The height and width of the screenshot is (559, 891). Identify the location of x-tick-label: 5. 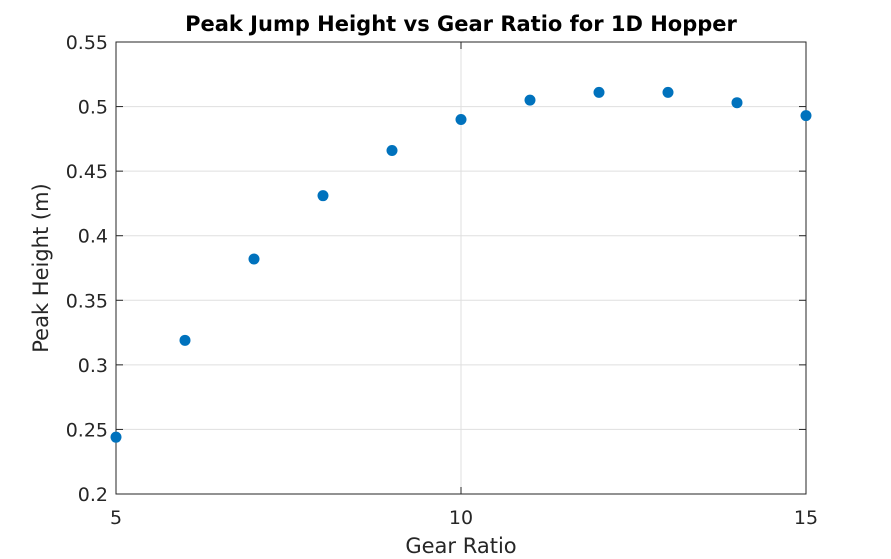
(116, 518).